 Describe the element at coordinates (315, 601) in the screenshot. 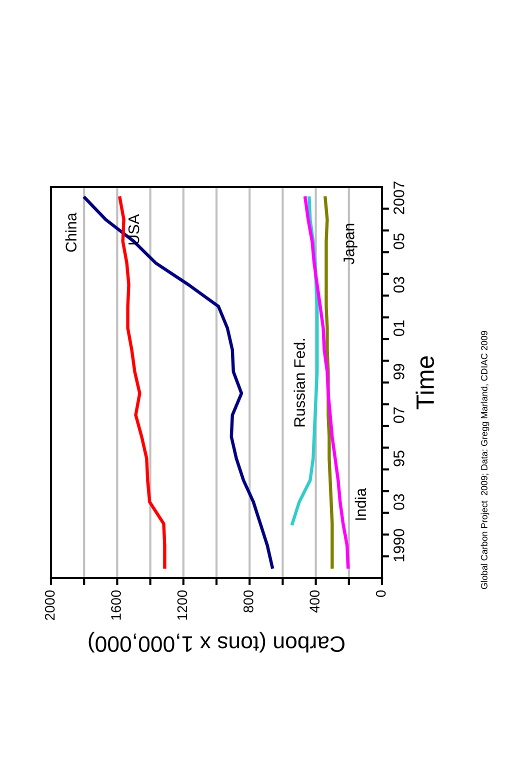

I see `x-tick-label: 400` at that location.